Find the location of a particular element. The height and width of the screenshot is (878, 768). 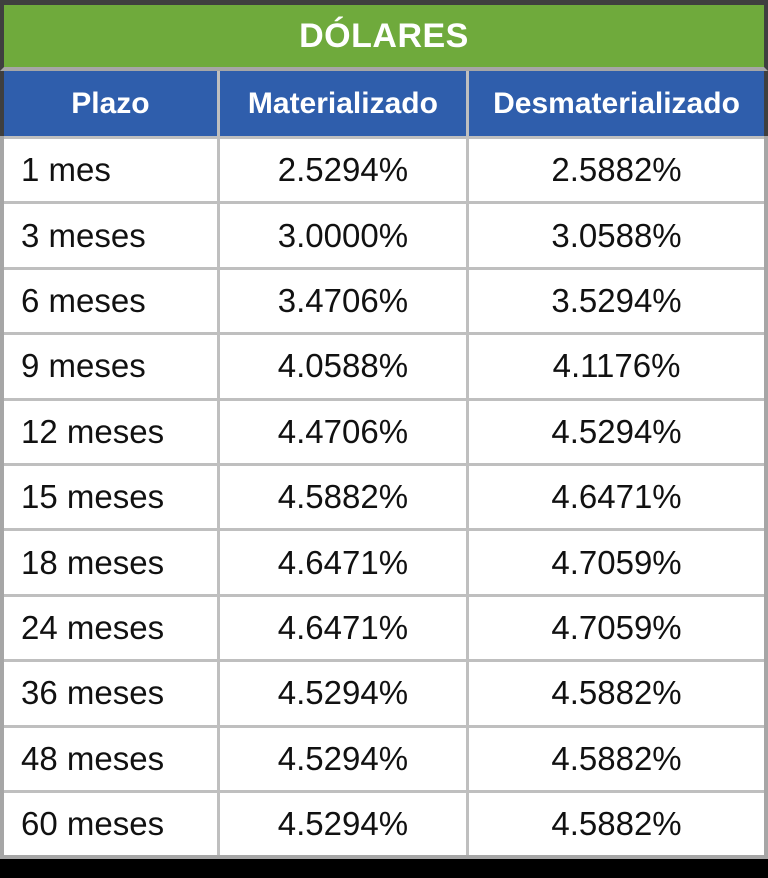

column-header-plazo: Plazo is located at coordinates (110, 103).